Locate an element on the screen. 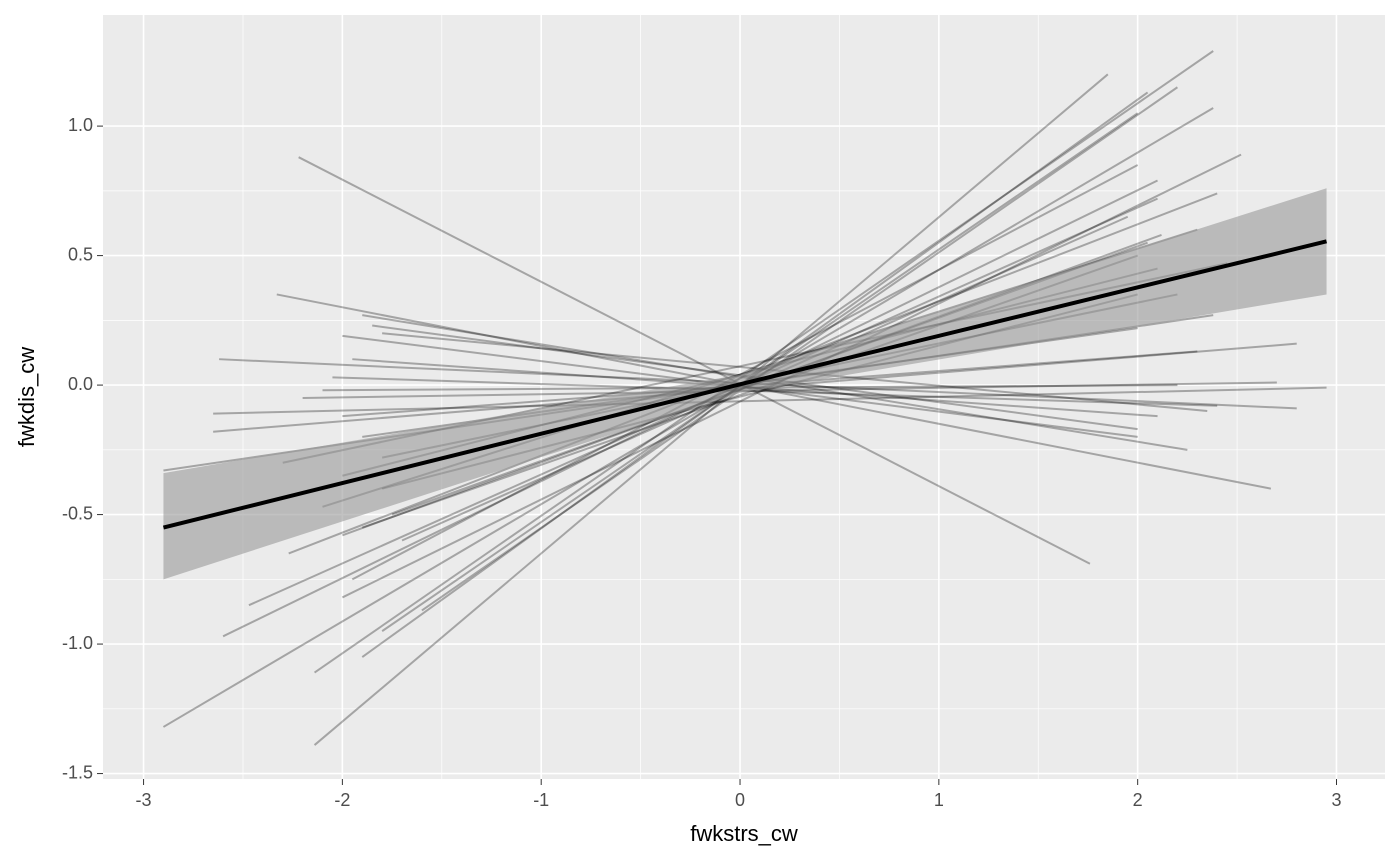 The width and height of the screenshot is (1400, 865). x-tick-label: -1 is located at coordinates (541, 800).